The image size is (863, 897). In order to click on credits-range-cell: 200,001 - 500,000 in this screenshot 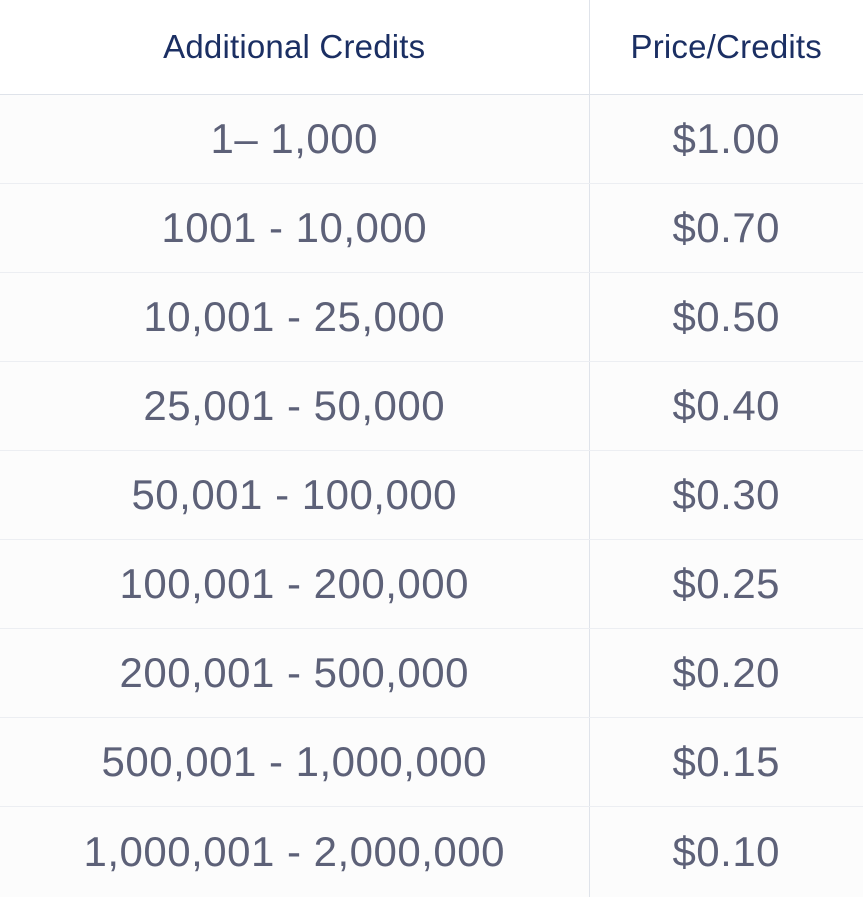, I will do `click(294, 673)`.